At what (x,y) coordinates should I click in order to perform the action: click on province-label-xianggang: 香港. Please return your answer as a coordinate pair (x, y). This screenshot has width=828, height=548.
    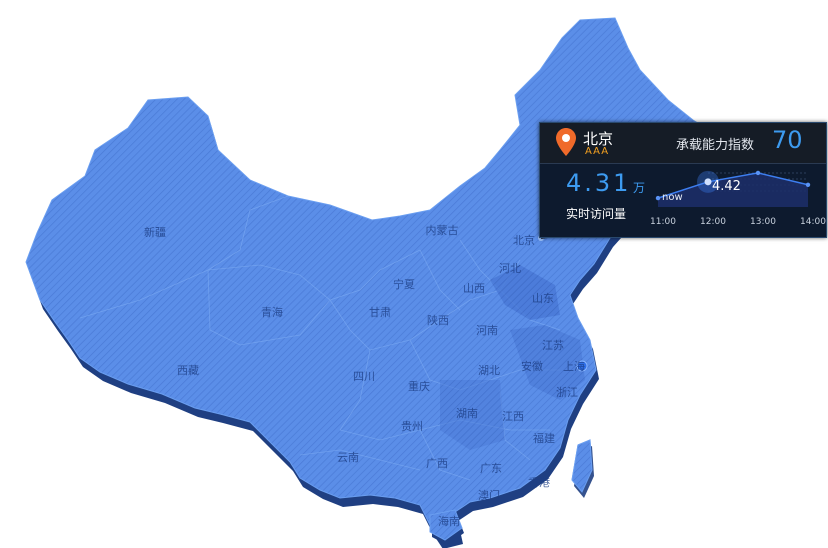
    Looking at the image, I should click on (539, 482).